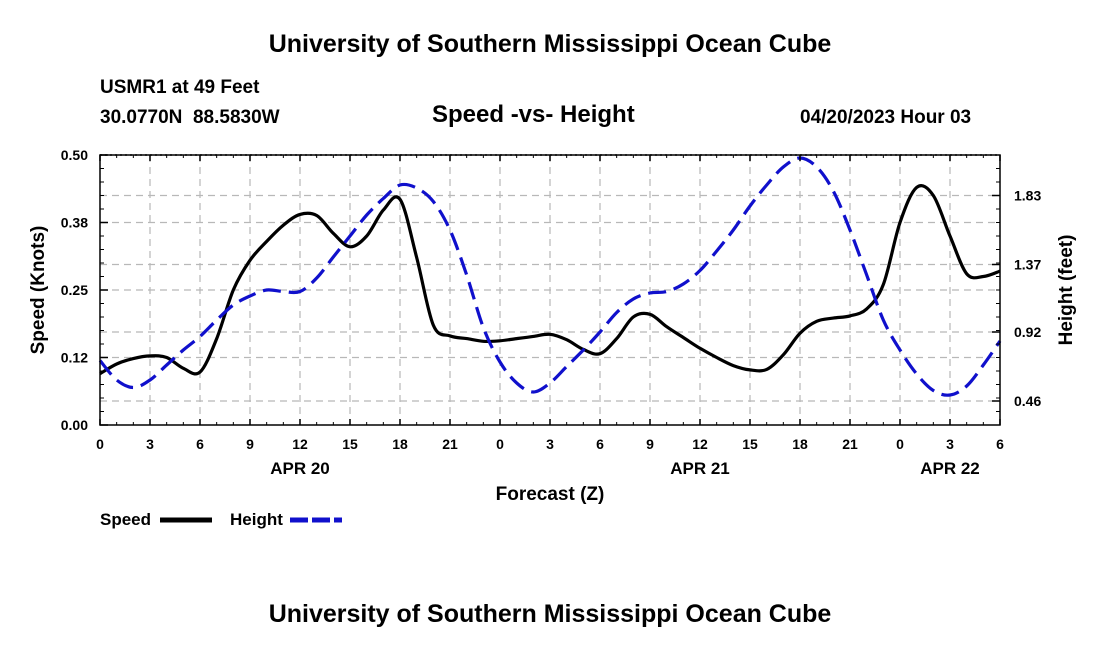 The image size is (1100, 650). What do you see at coordinates (180, 87) in the screenshot?
I see `station-label: USMR1 at 49 Feet` at bounding box center [180, 87].